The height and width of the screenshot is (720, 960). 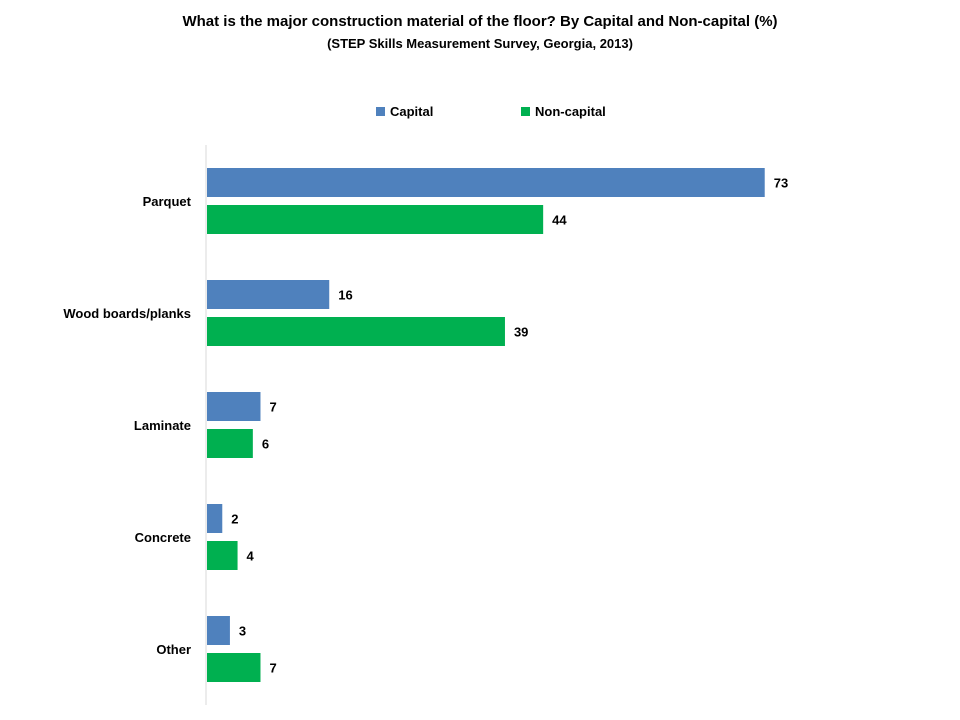 I want to click on legend-label-capital: Capital, so click(x=412, y=111).